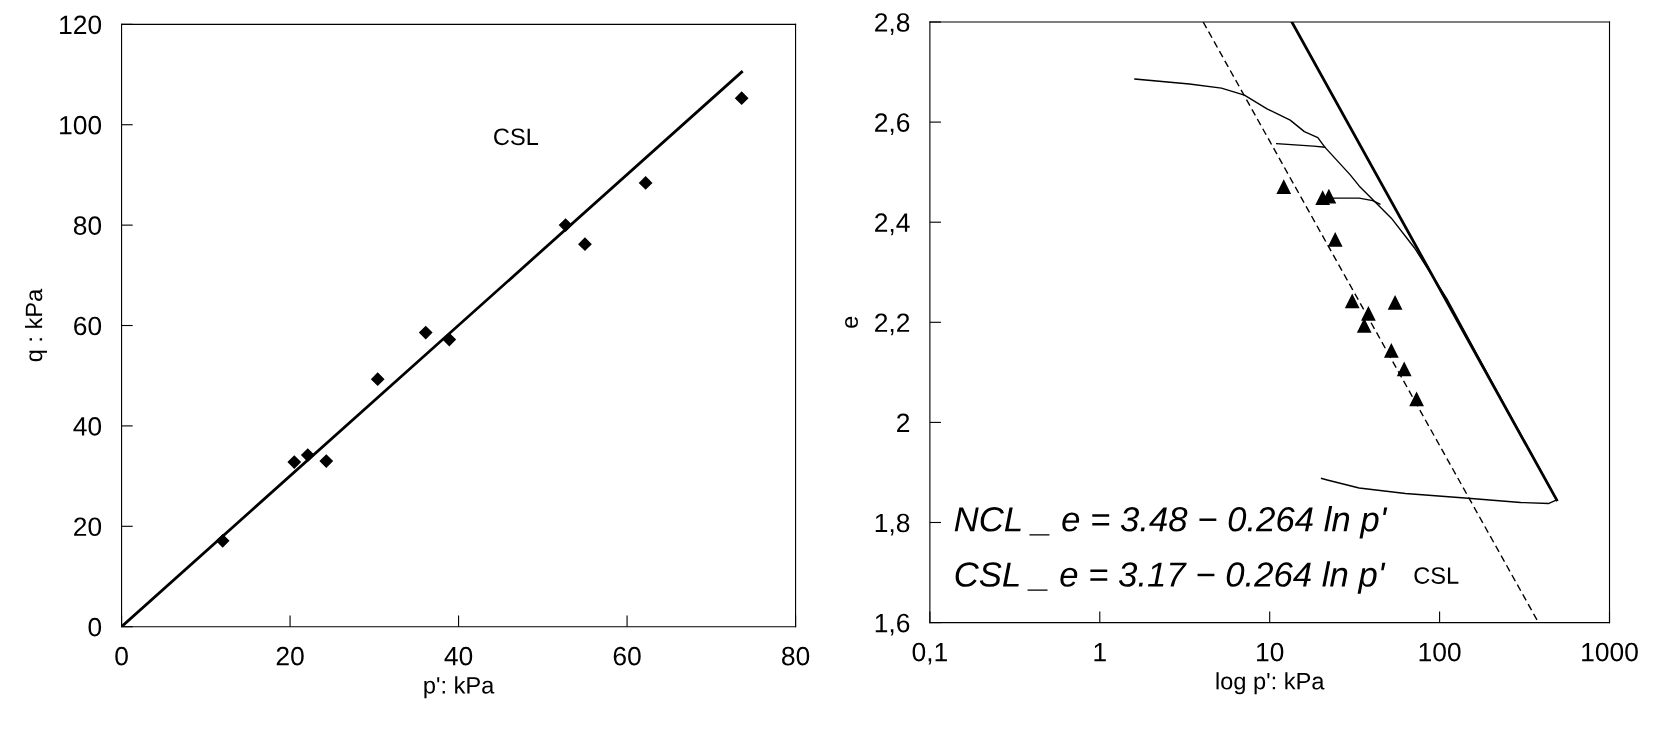 The height and width of the screenshot is (731, 1654). What do you see at coordinates (1270, 683) in the screenshot?
I see `x-axis-title: log p': kPa` at bounding box center [1270, 683].